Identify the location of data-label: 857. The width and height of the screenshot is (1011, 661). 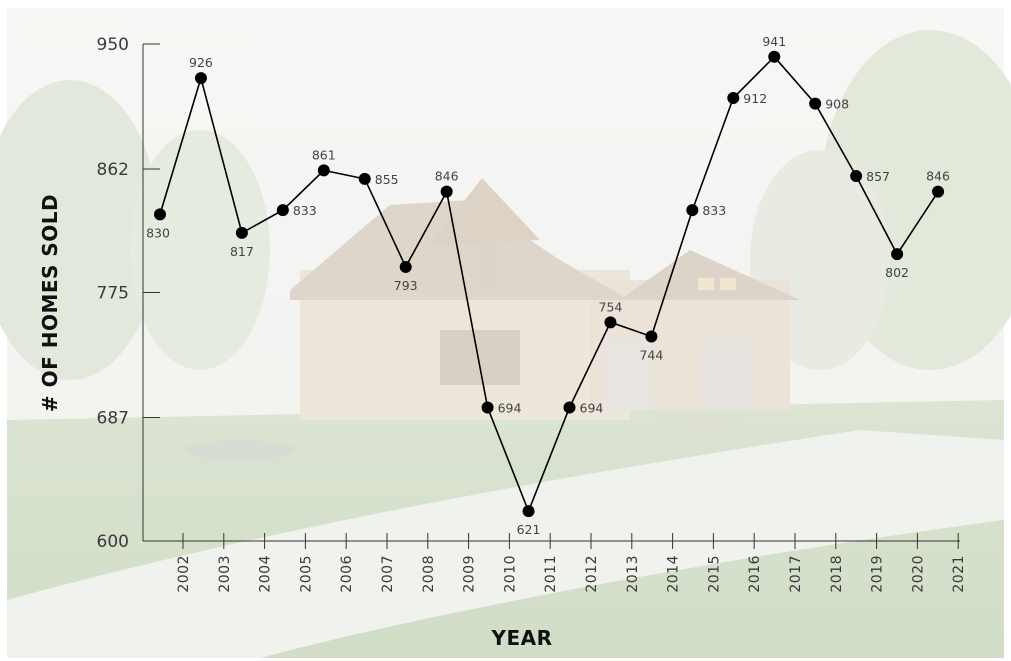
(878, 176).